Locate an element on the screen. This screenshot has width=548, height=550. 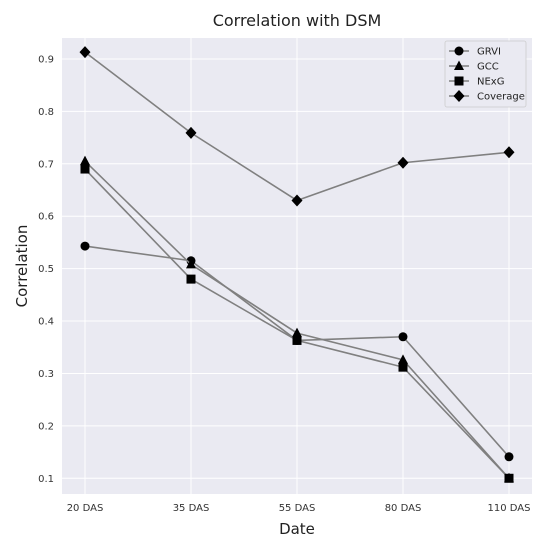
x-tick-label: 20 DAS is located at coordinates (85, 508).